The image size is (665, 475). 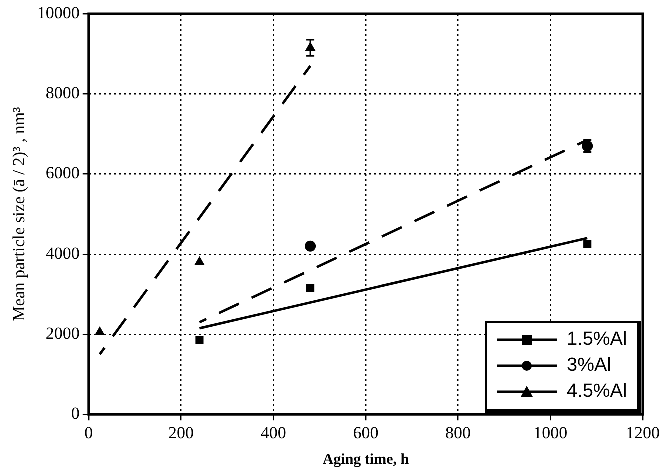 What do you see at coordinates (589, 365) in the screenshot?
I see `legend-label: 3%Al` at bounding box center [589, 365].